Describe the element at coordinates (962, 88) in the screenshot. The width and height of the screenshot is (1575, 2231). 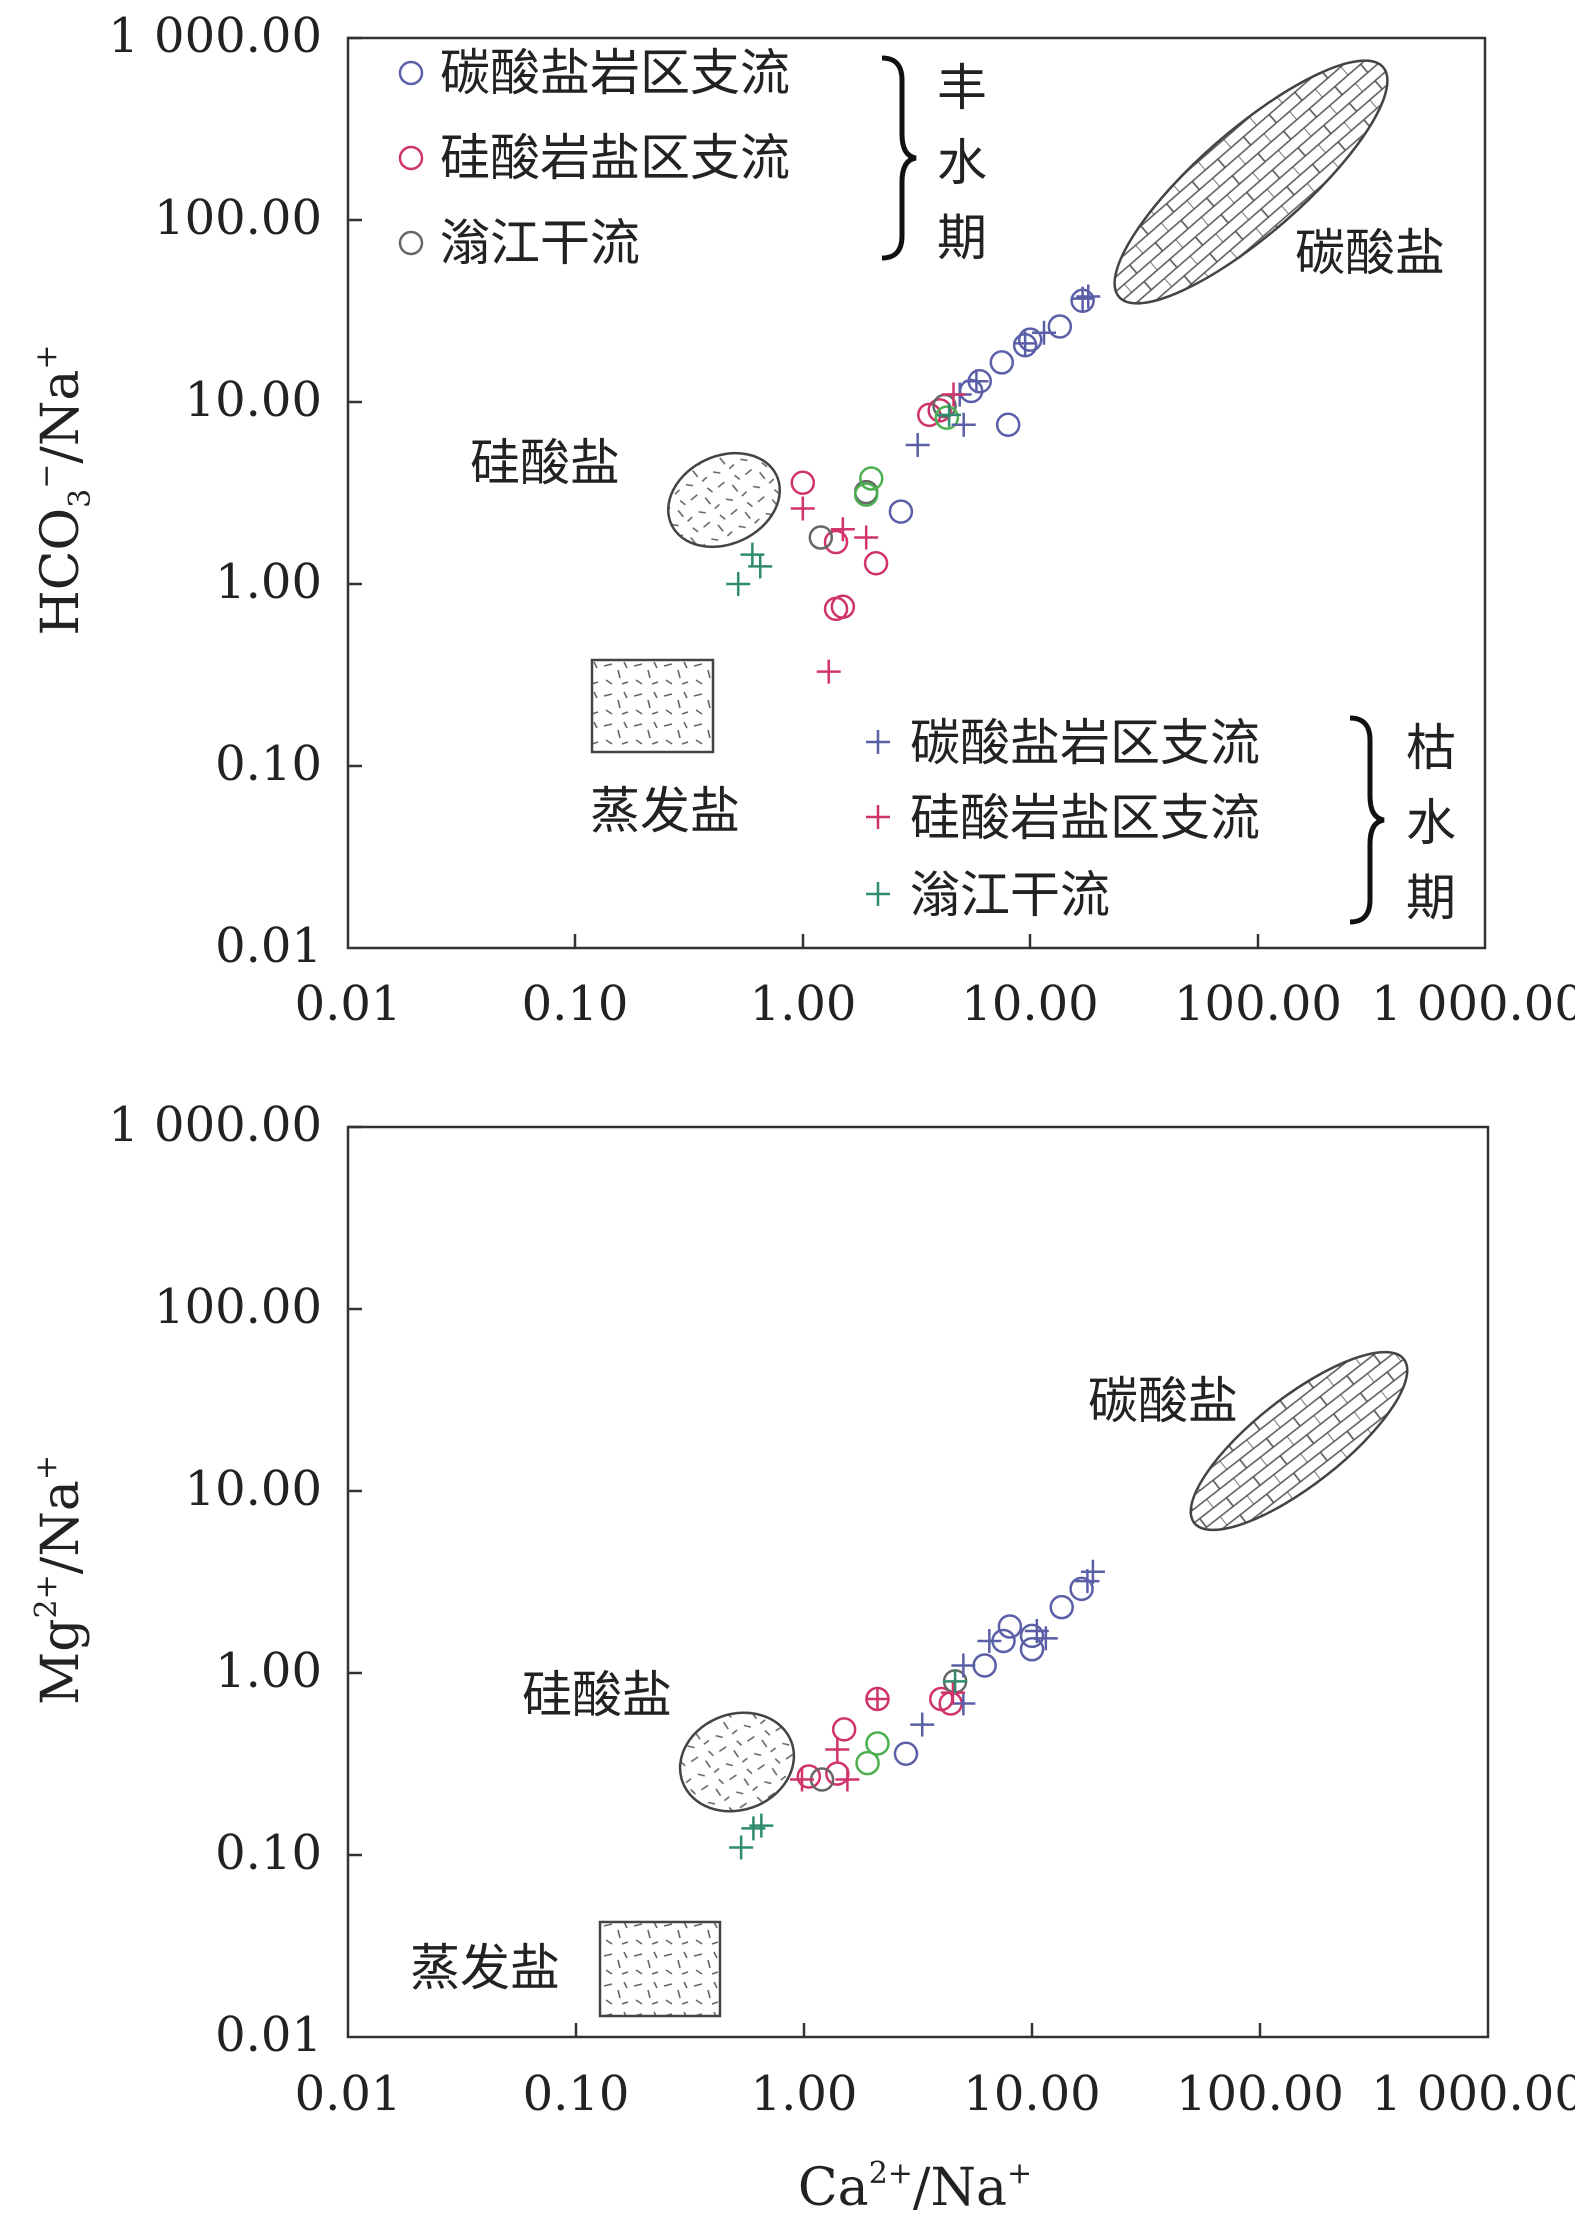
I see `legend-period-char: 丰` at that location.